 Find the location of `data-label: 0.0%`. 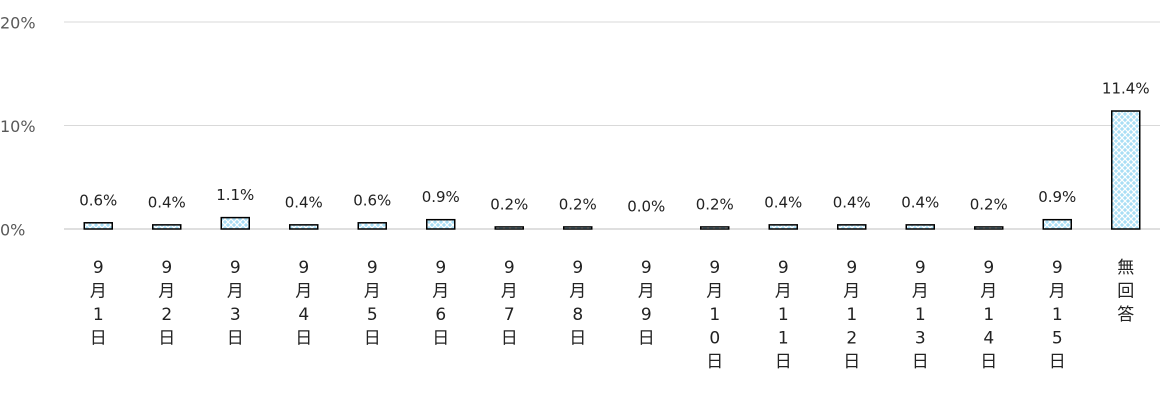

data-label: 0.0% is located at coordinates (646, 207).